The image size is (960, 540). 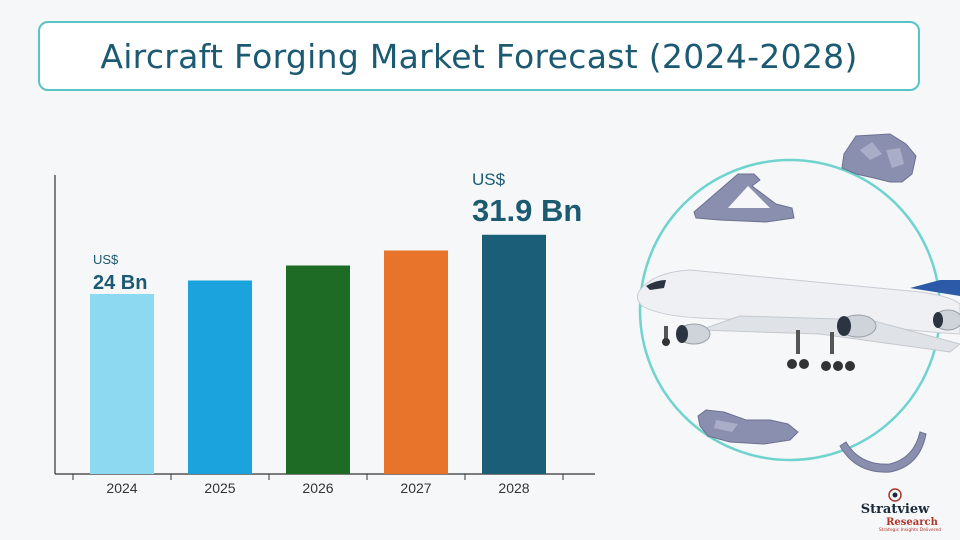 I want to click on x-tick-label-2025: 2025, so click(x=219, y=488).